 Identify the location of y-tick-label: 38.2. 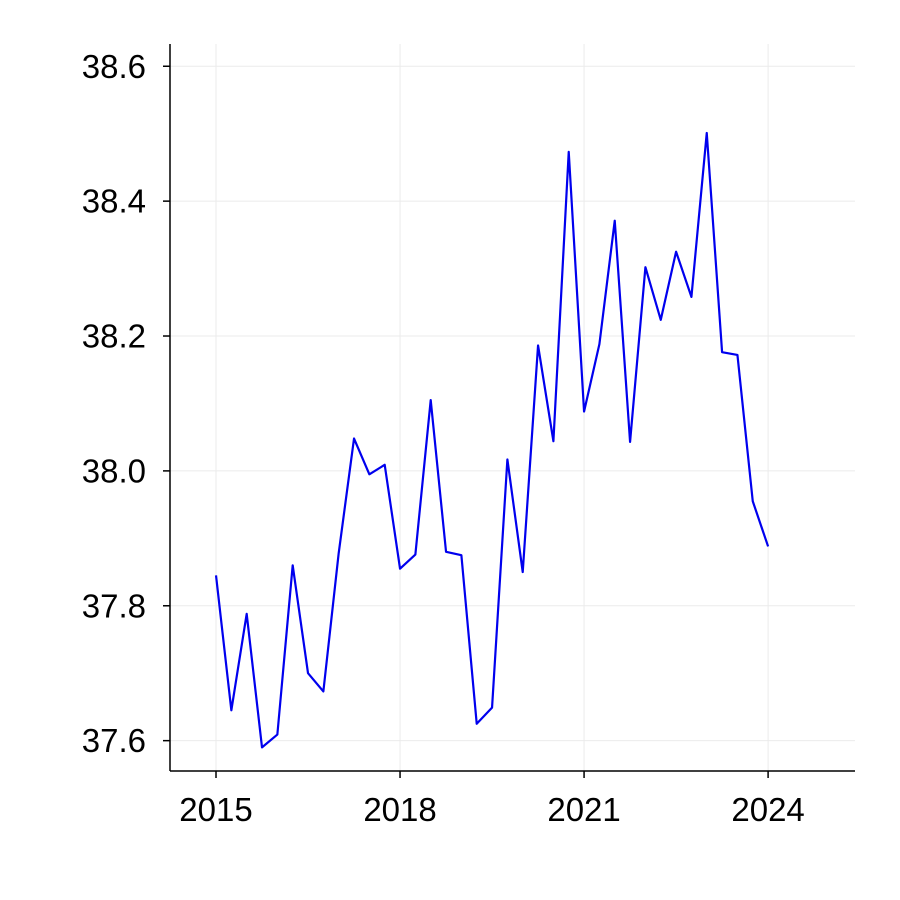
(114, 336).